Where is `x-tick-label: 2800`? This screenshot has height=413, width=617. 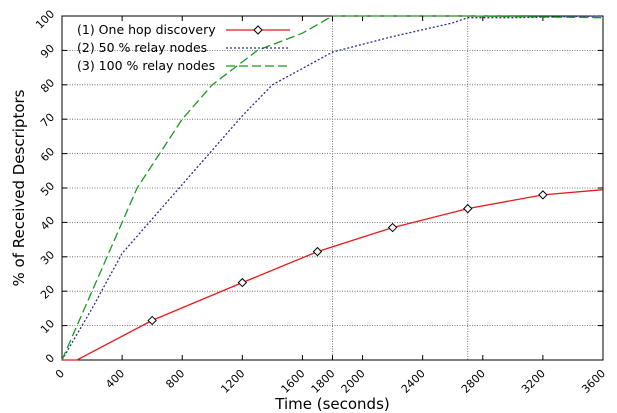 x-tick-label: 2800 is located at coordinates (473, 381).